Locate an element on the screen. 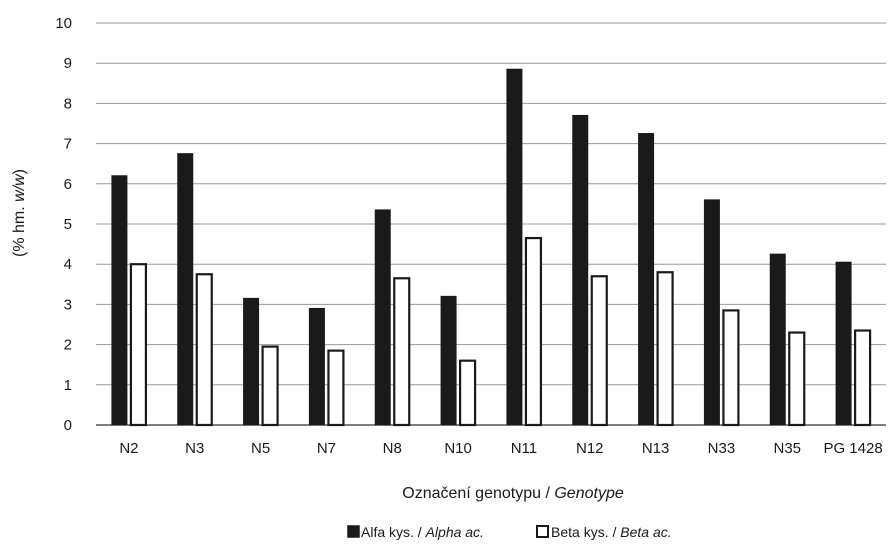 Image resolution: width=893 pixels, height=545 pixels. x-tick-label: N12 is located at coordinates (590, 448).